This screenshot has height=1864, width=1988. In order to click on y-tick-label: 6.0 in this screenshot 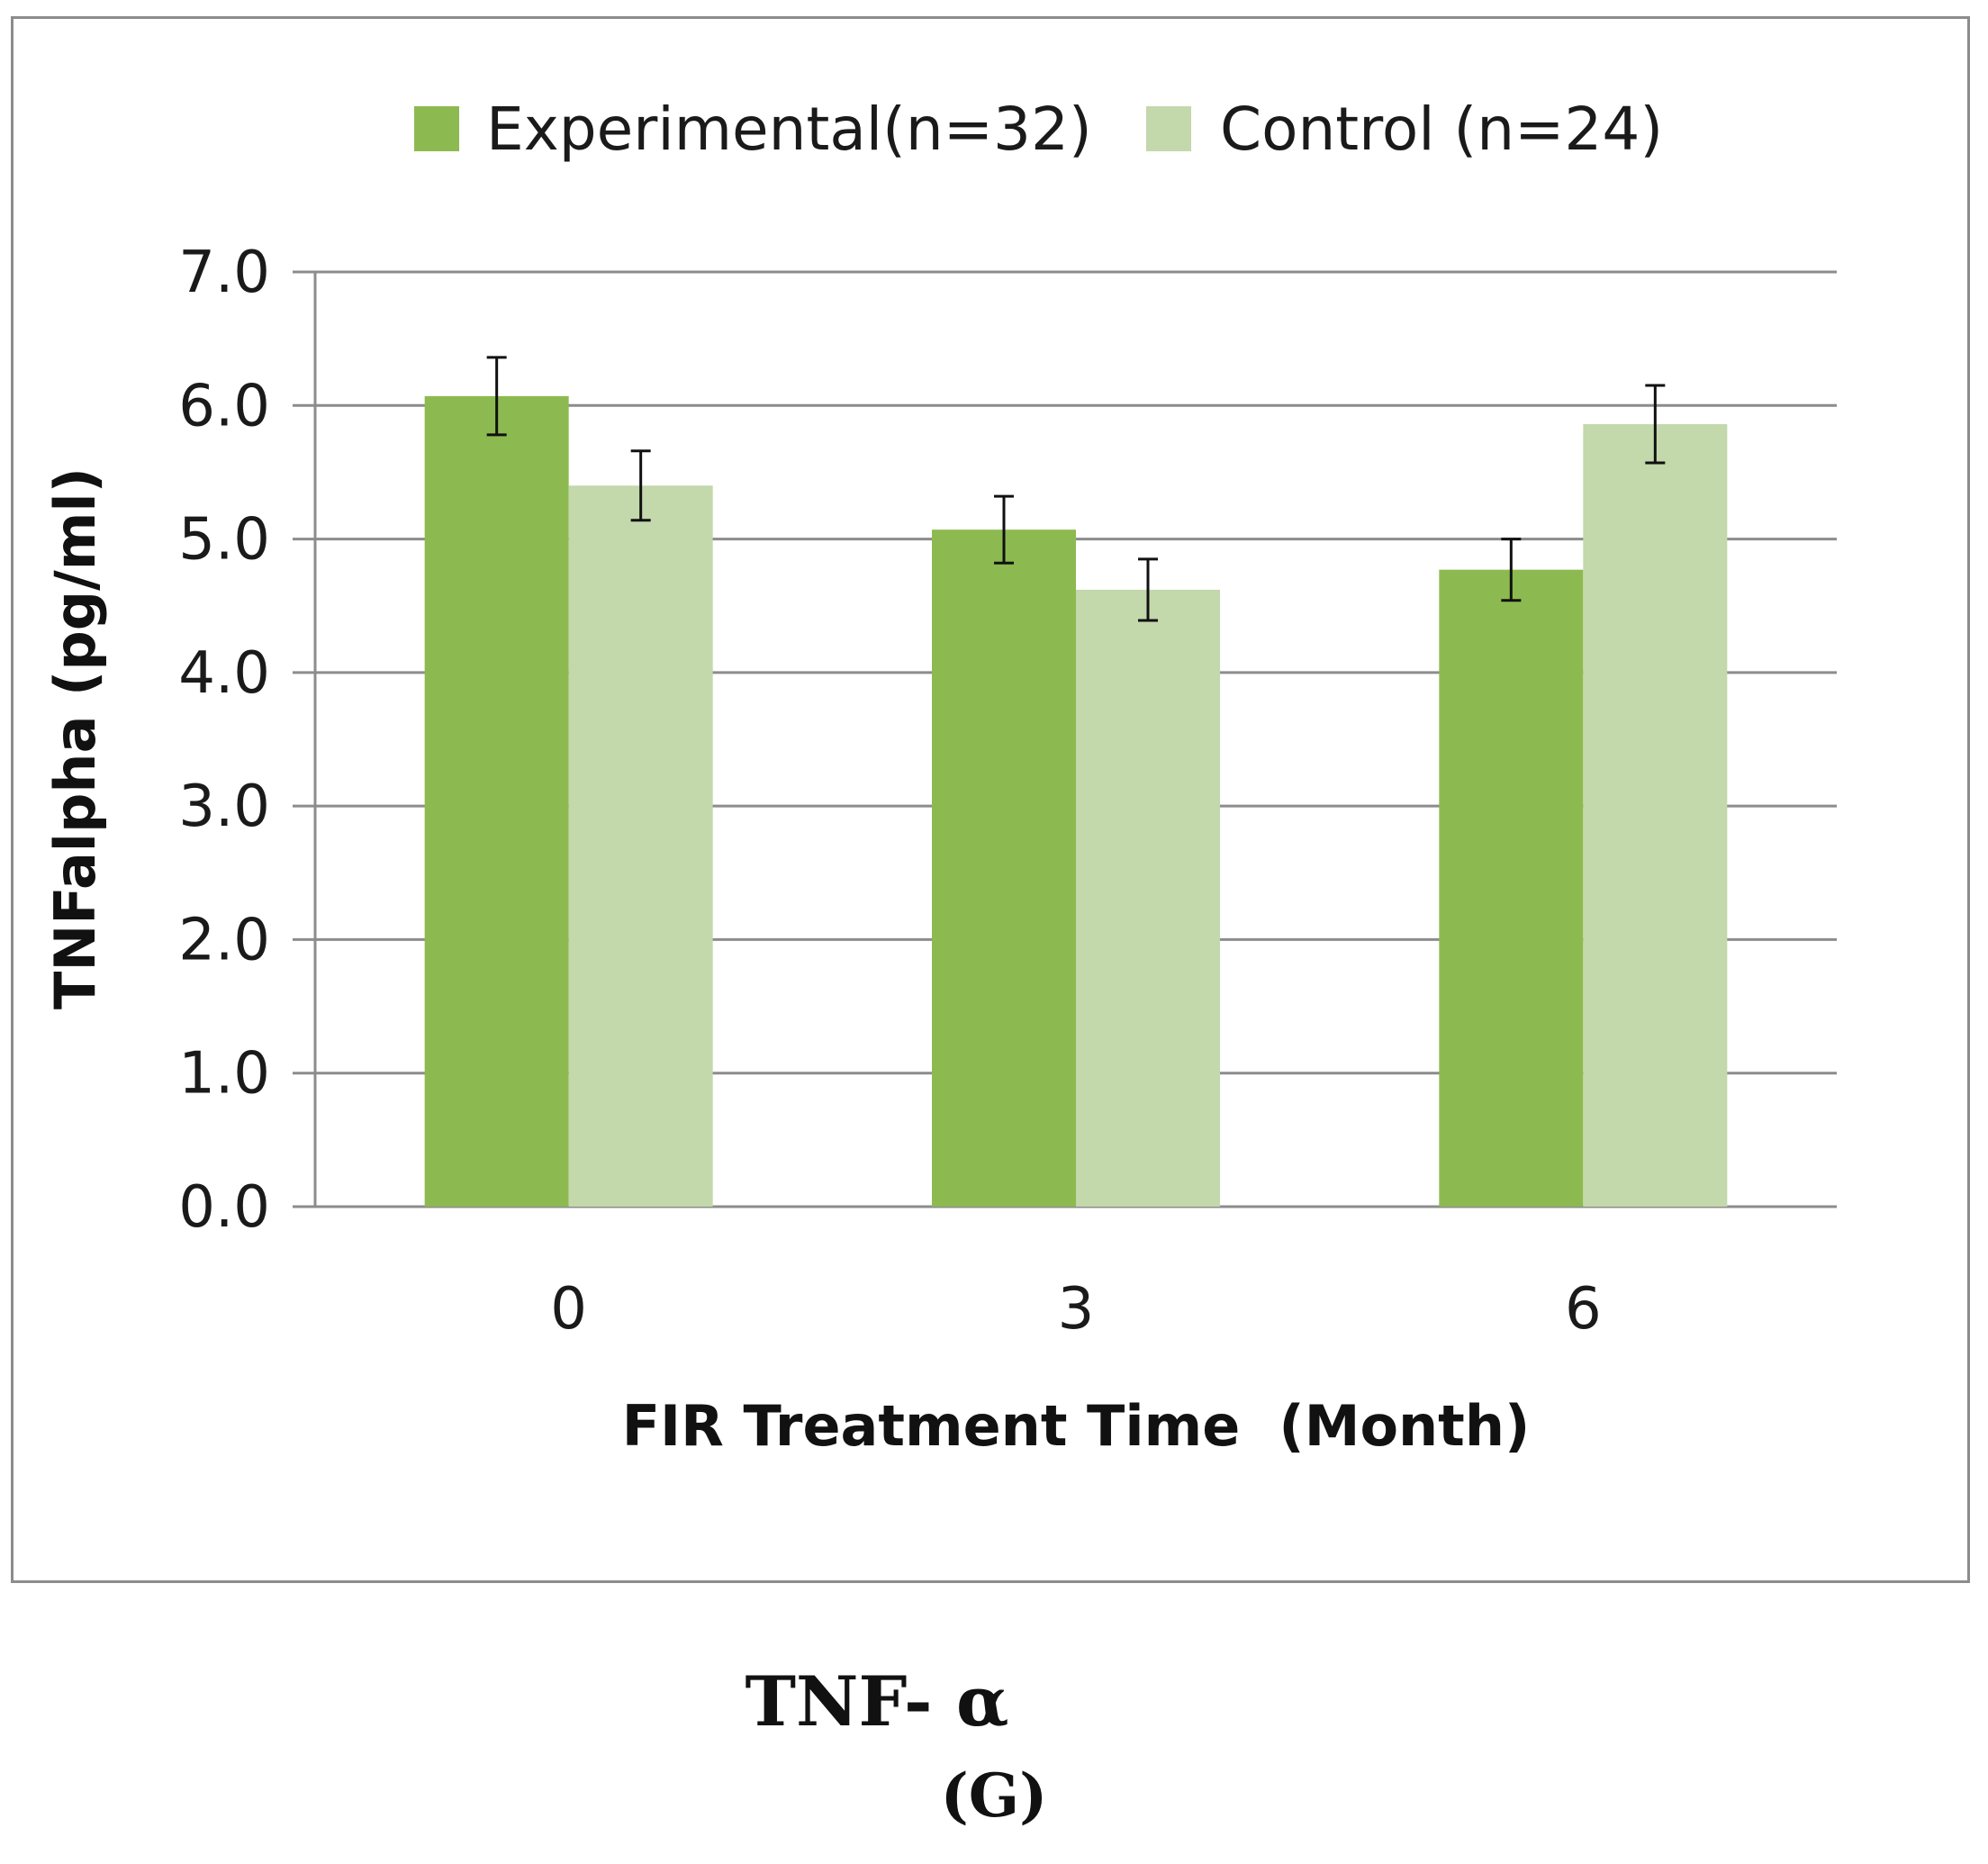, I will do `click(224, 406)`.